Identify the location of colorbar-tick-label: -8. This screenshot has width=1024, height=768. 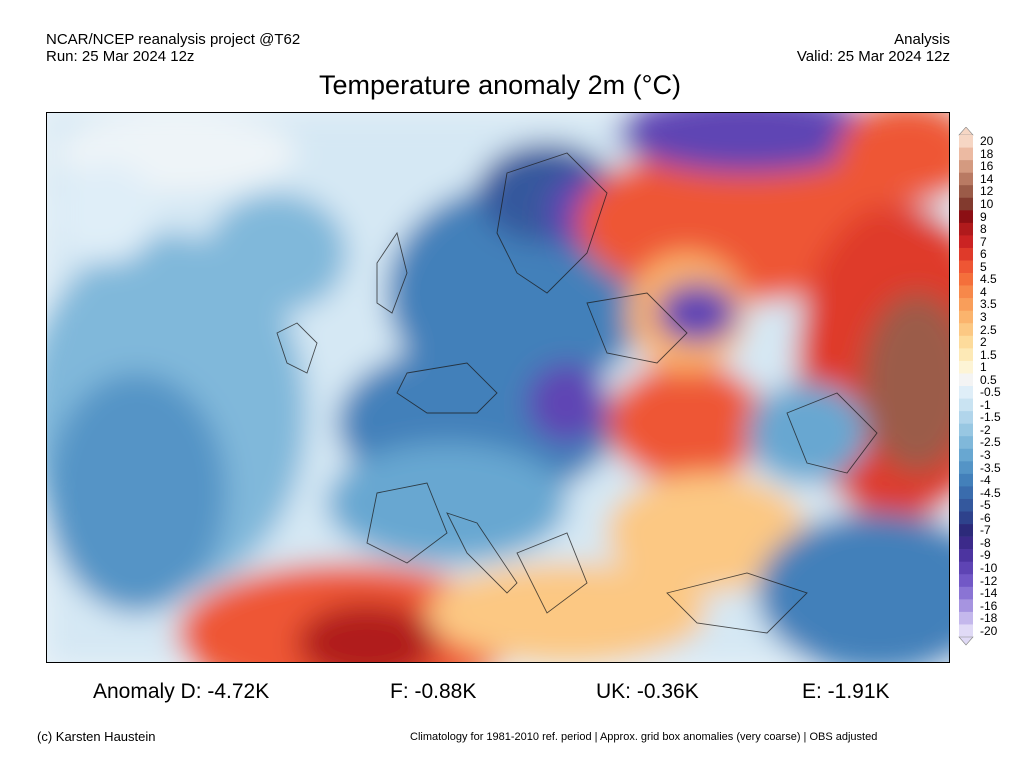
(985, 542).